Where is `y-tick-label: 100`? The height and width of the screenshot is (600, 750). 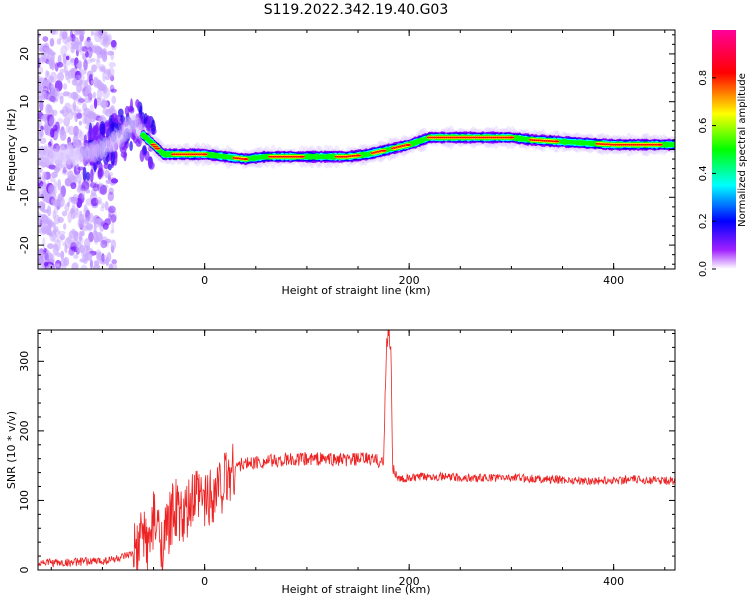 y-tick-label: 100 is located at coordinates (24, 500).